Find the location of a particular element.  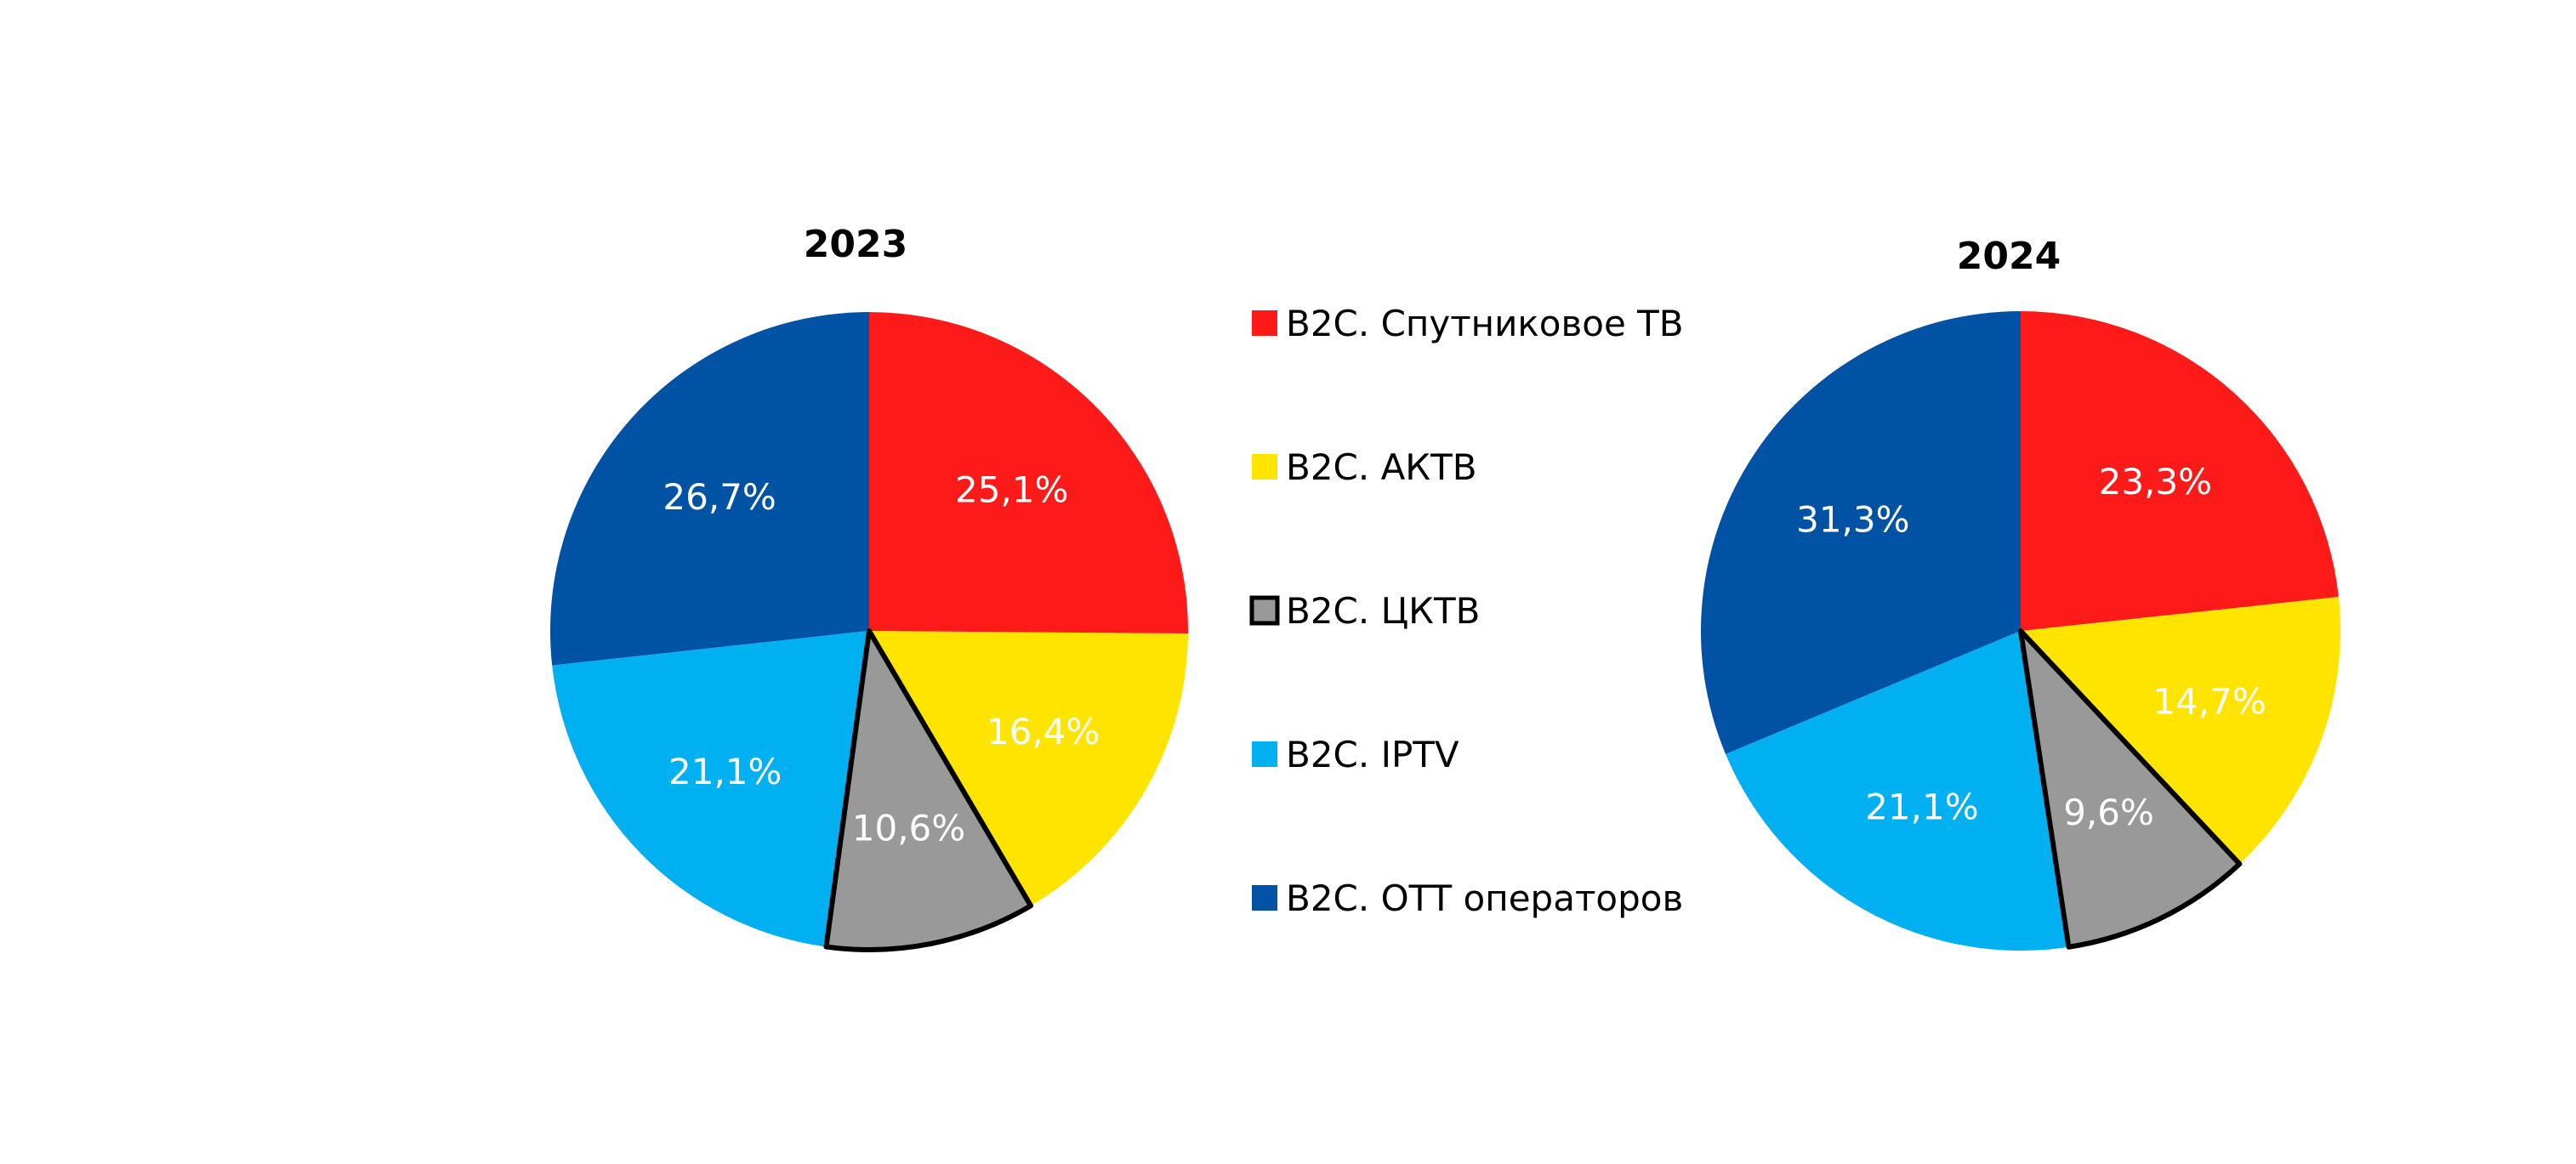

legend-label-3: B2C. ЦКТВ is located at coordinates (1383, 611).